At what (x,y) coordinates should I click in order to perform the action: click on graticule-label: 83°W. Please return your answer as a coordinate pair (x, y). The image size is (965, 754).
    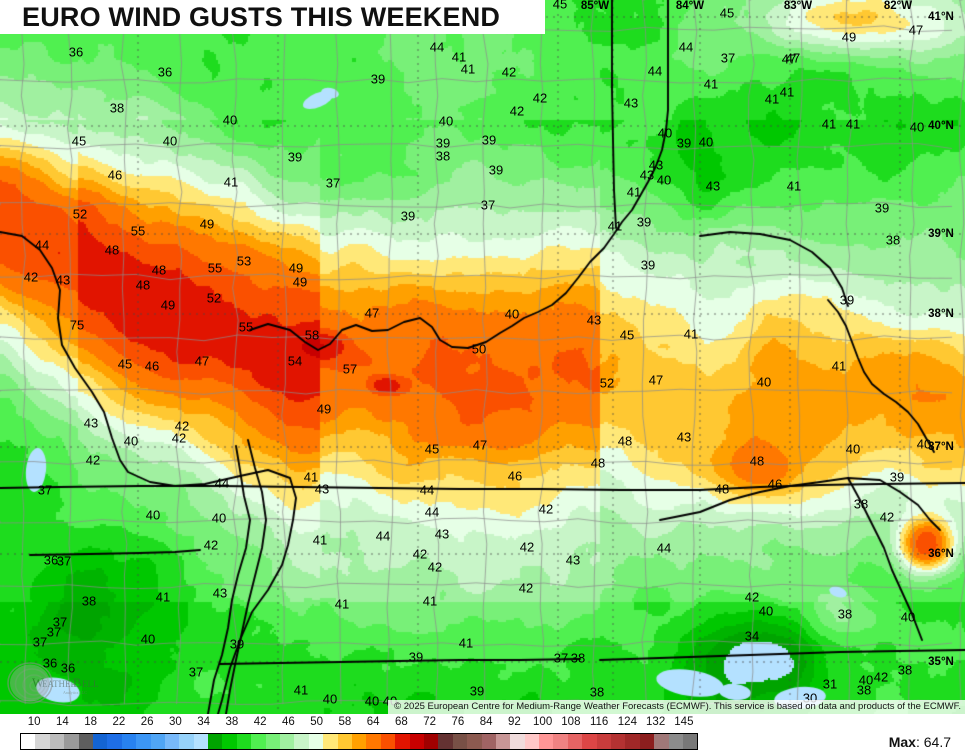
    Looking at the image, I should click on (798, 6).